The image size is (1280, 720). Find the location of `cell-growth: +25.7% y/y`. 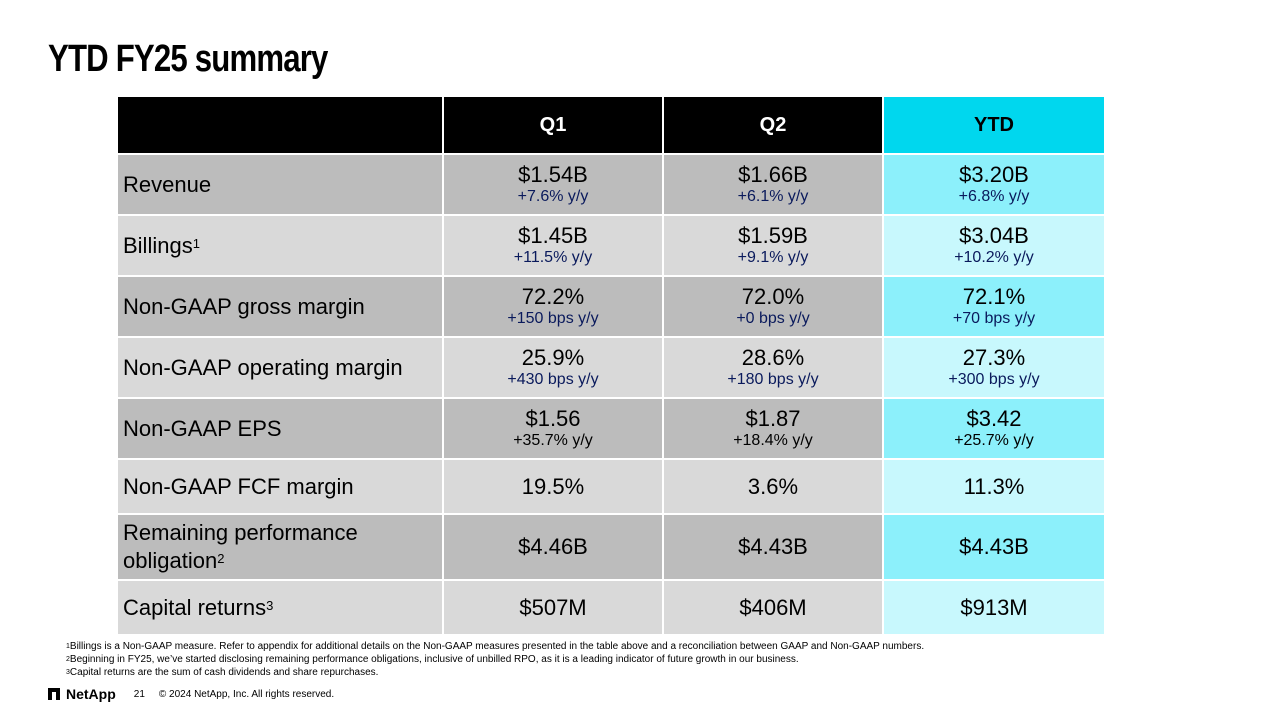

cell-growth: +25.7% y/y is located at coordinates (994, 440).